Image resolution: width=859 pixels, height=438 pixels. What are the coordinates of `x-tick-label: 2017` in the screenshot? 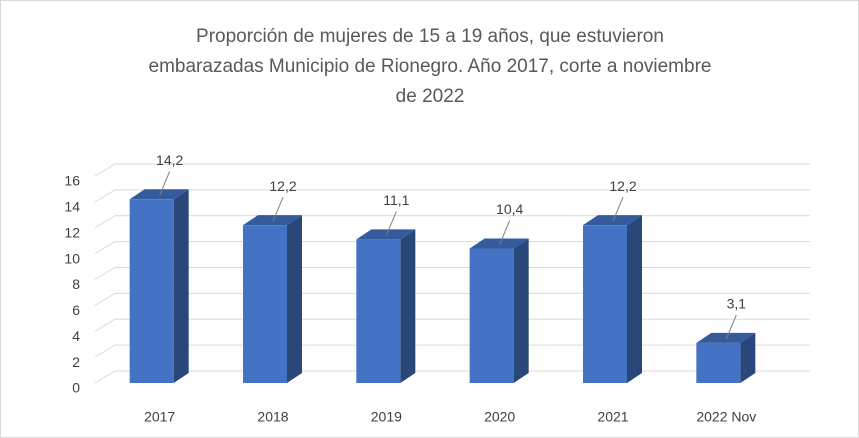 It's located at (159, 417).